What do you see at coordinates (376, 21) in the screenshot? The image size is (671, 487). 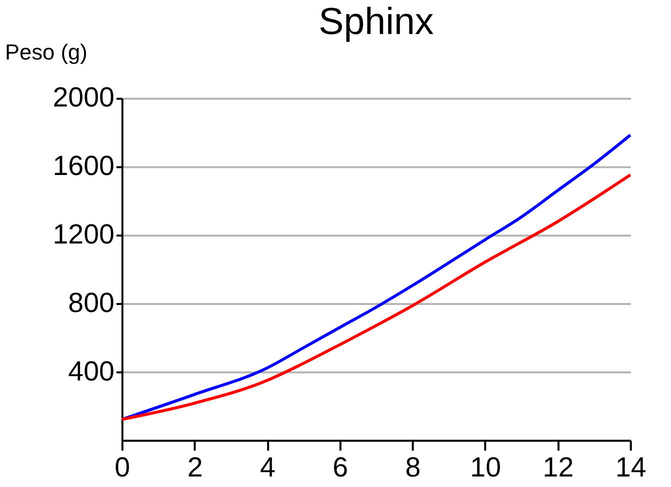 I see `chart-title: Sphinx` at bounding box center [376, 21].